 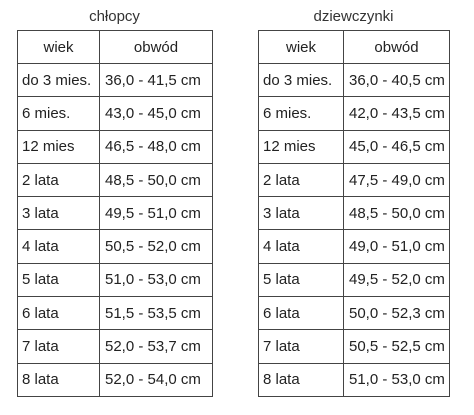 I want to click on circumference-cell: 49,0 - 51,0 cm, so click(x=396, y=246).